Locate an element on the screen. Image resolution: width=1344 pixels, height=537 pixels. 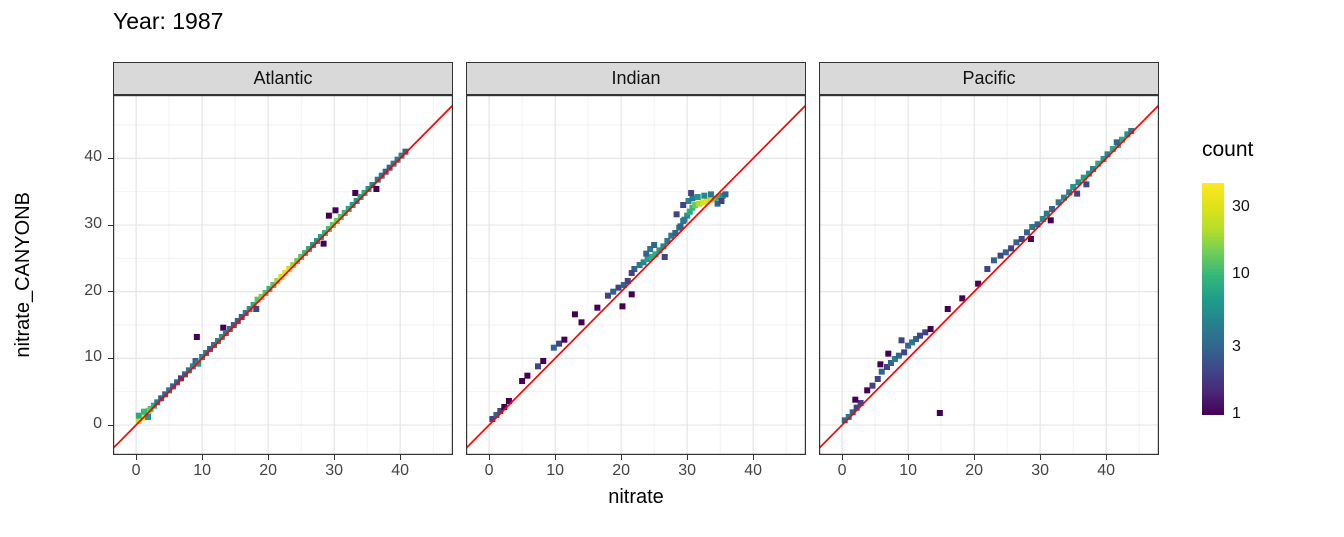
legend-tick-label: 1 is located at coordinates (1236, 413).